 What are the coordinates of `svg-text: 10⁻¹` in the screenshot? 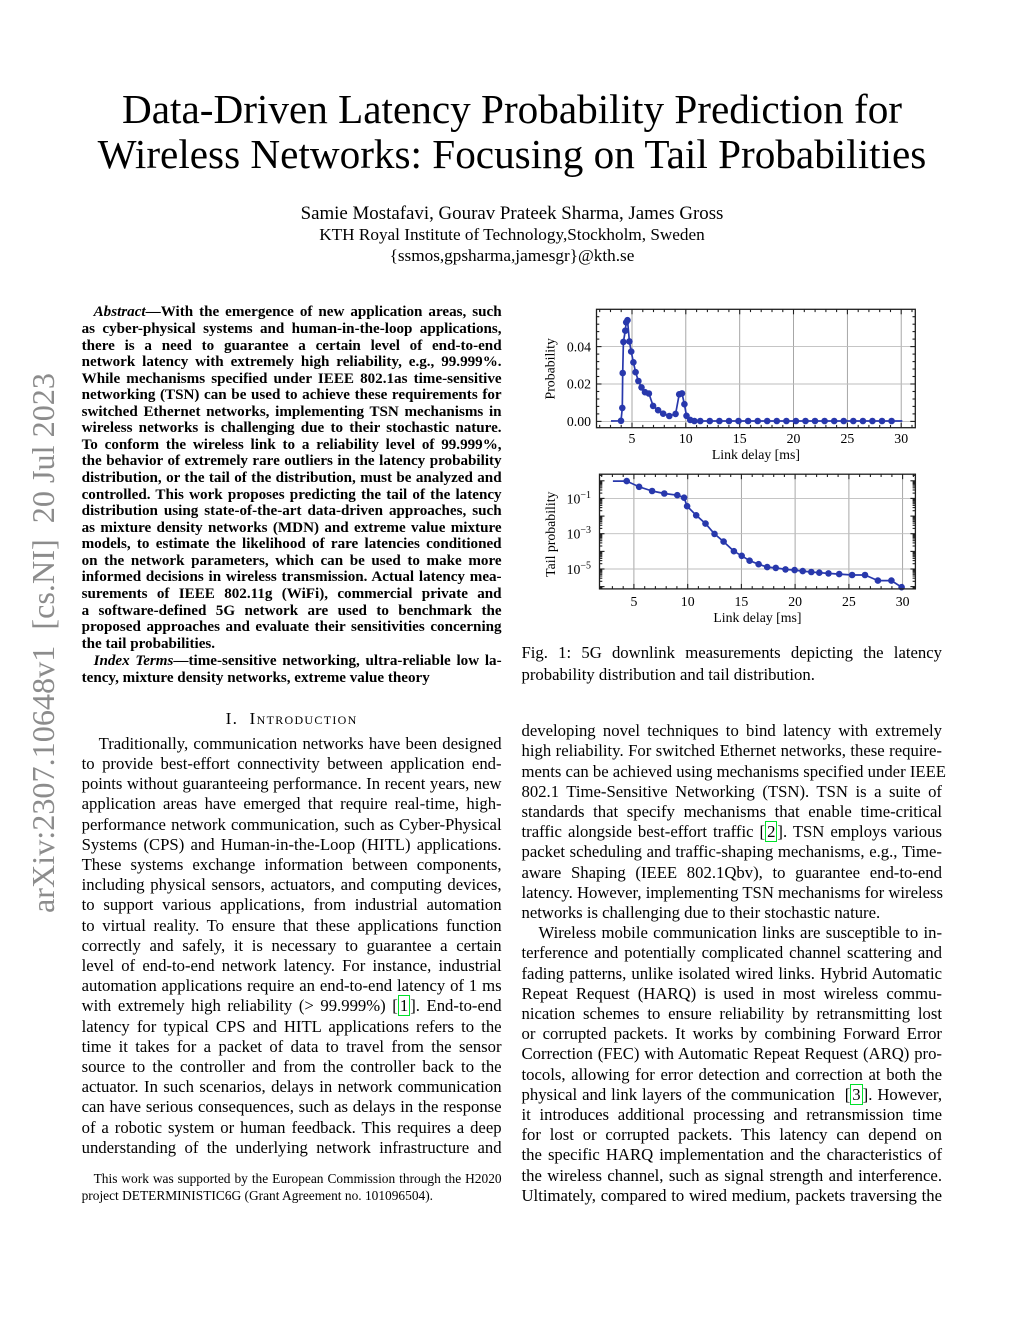 It's located at (579, 498).